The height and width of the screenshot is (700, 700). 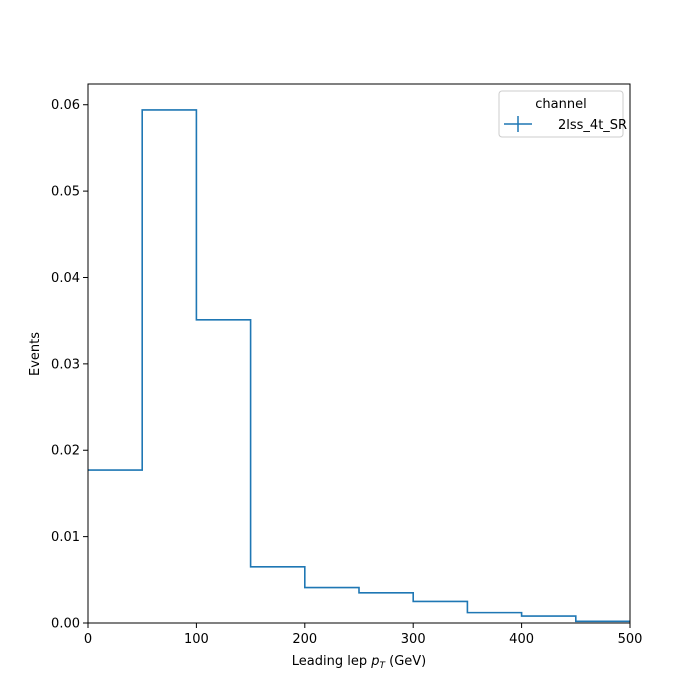 What do you see at coordinates (65, 192) in the screenshot?
I see `y-tick-label: 0.05` at bounding box center [65, 192].